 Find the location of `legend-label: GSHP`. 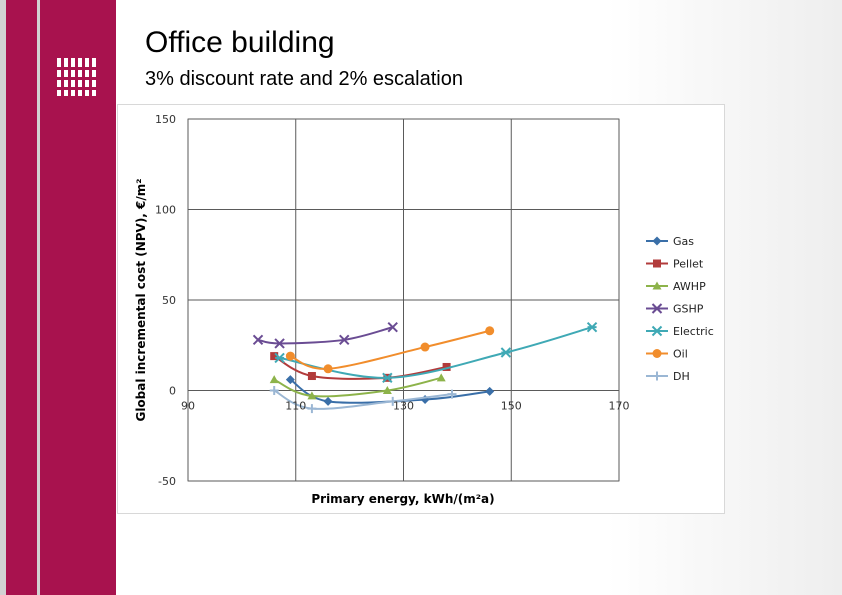

legend-label: GSHP is located at coordinates (688, 309).